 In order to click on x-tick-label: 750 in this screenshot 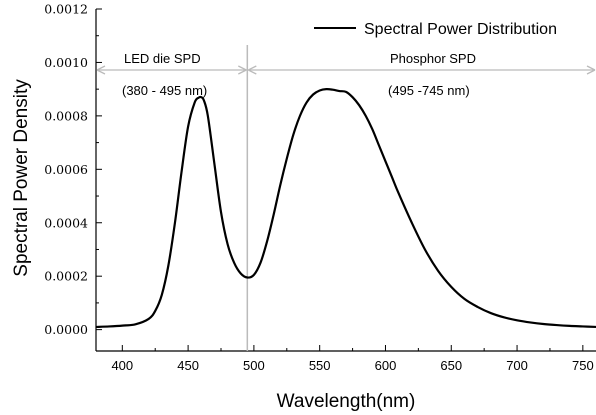, I will do `click(583, 365)`.